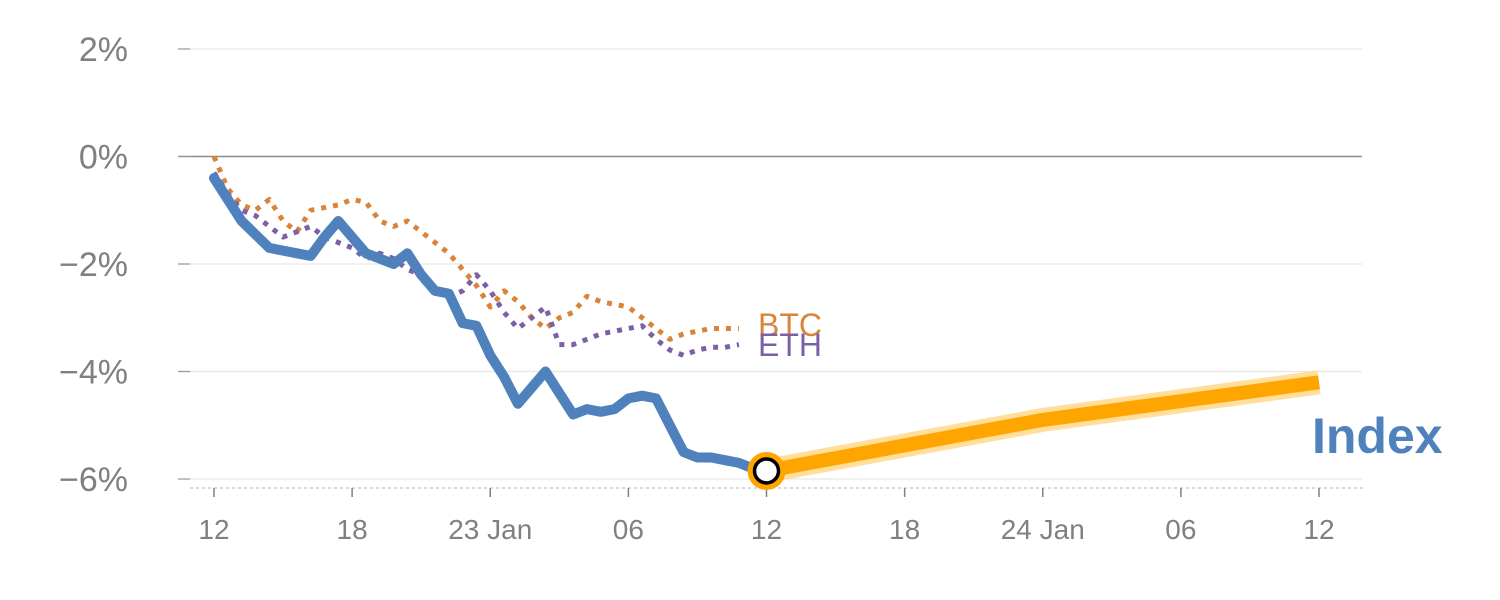  What do you see at coordinates (1042, 426) in the screenshot?
I see `forecast-band` at bounding box center [1042, 426].